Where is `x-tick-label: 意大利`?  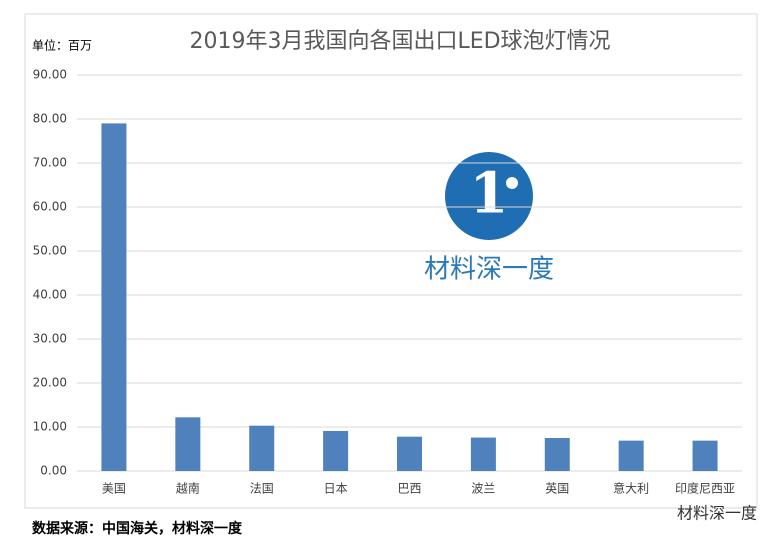
x-tick-label: 意大利 is located at coordinates (631, 488).